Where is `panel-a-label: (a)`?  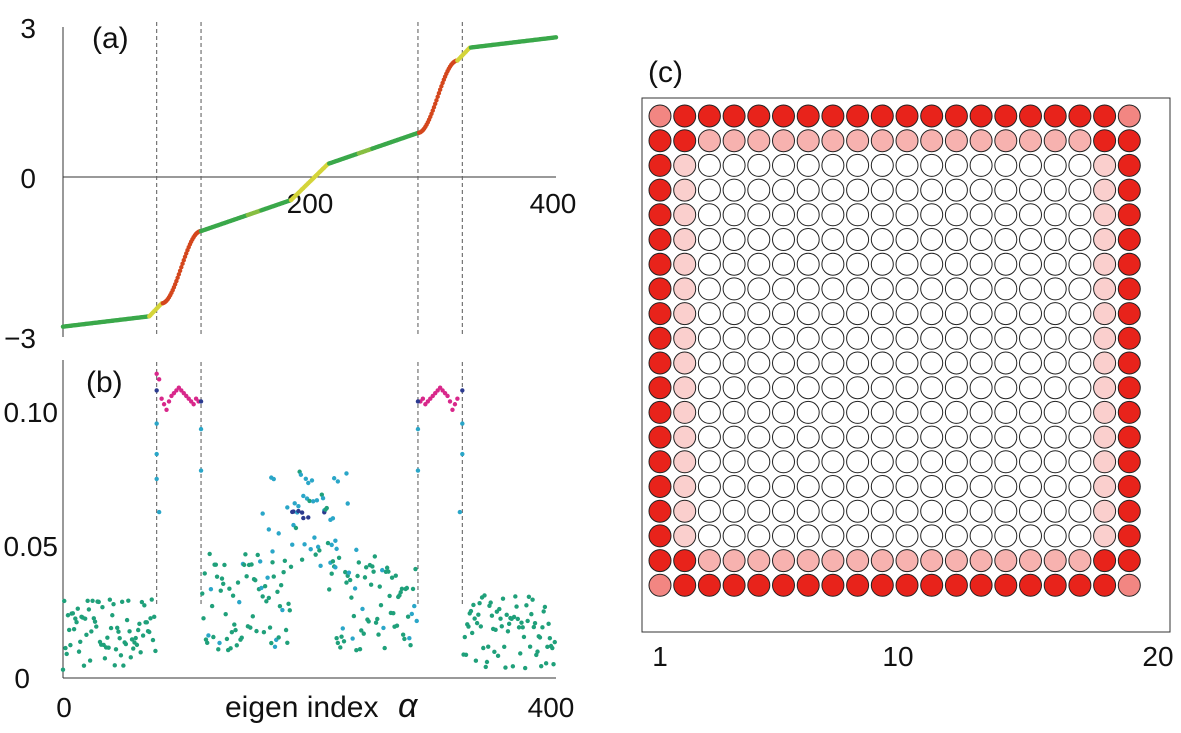 panel-a-label: (a) is located at coordinates (110, 38).